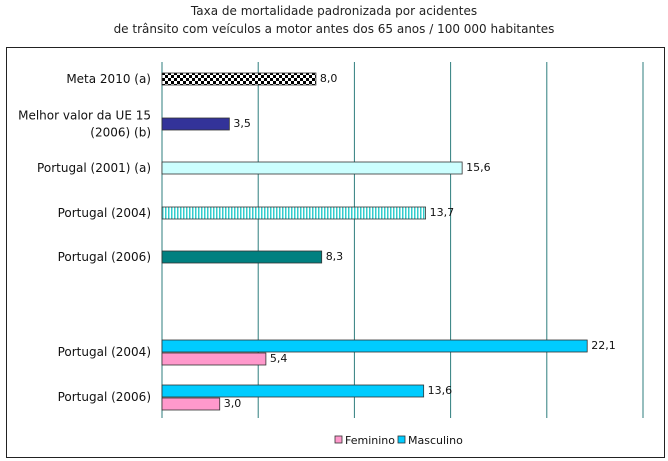 Image resolution: width=668 pixels, height=461 pixels. I want to click on category-label: Portugal (2001) (a), so click(94, 168).